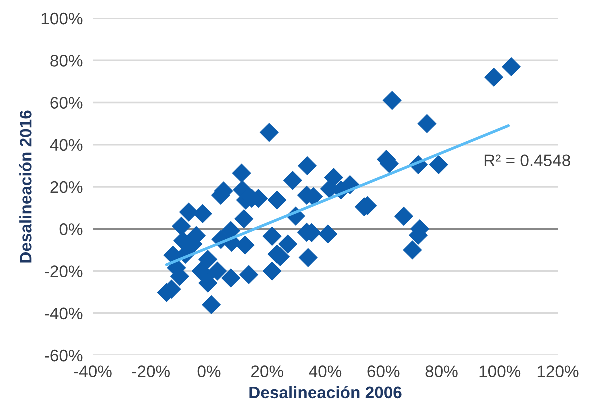  What do you see at coordinates (25, 186) in the screenshot?
I see `y-axis-title: Desalineación 2016` at bounding box center [25, 186].